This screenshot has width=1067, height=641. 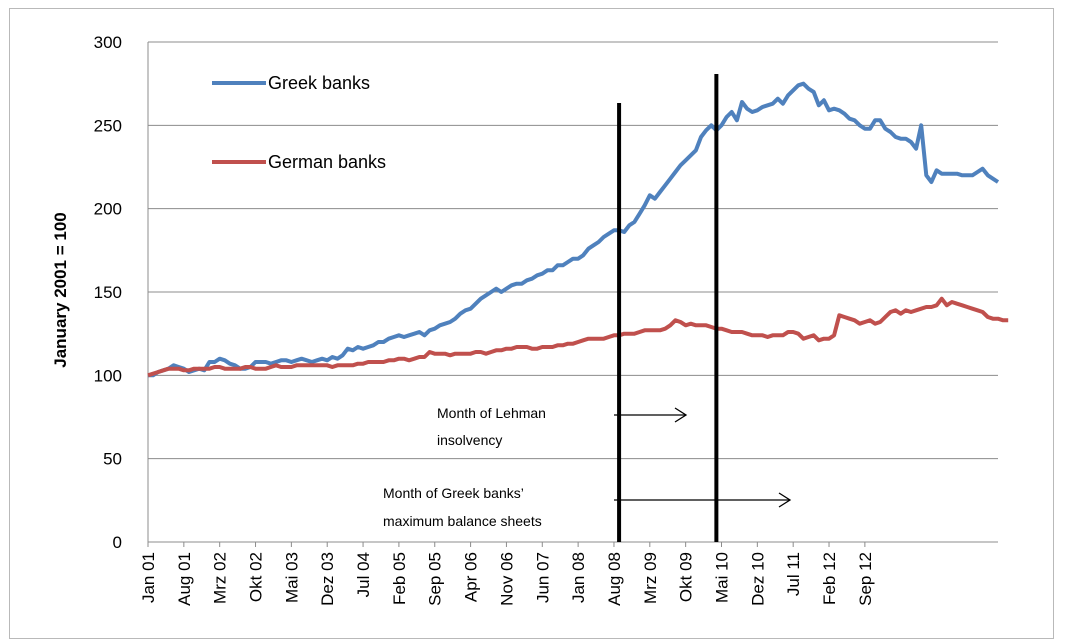 I want to click on arrow-lehman-head, so click(x=681, y=415).